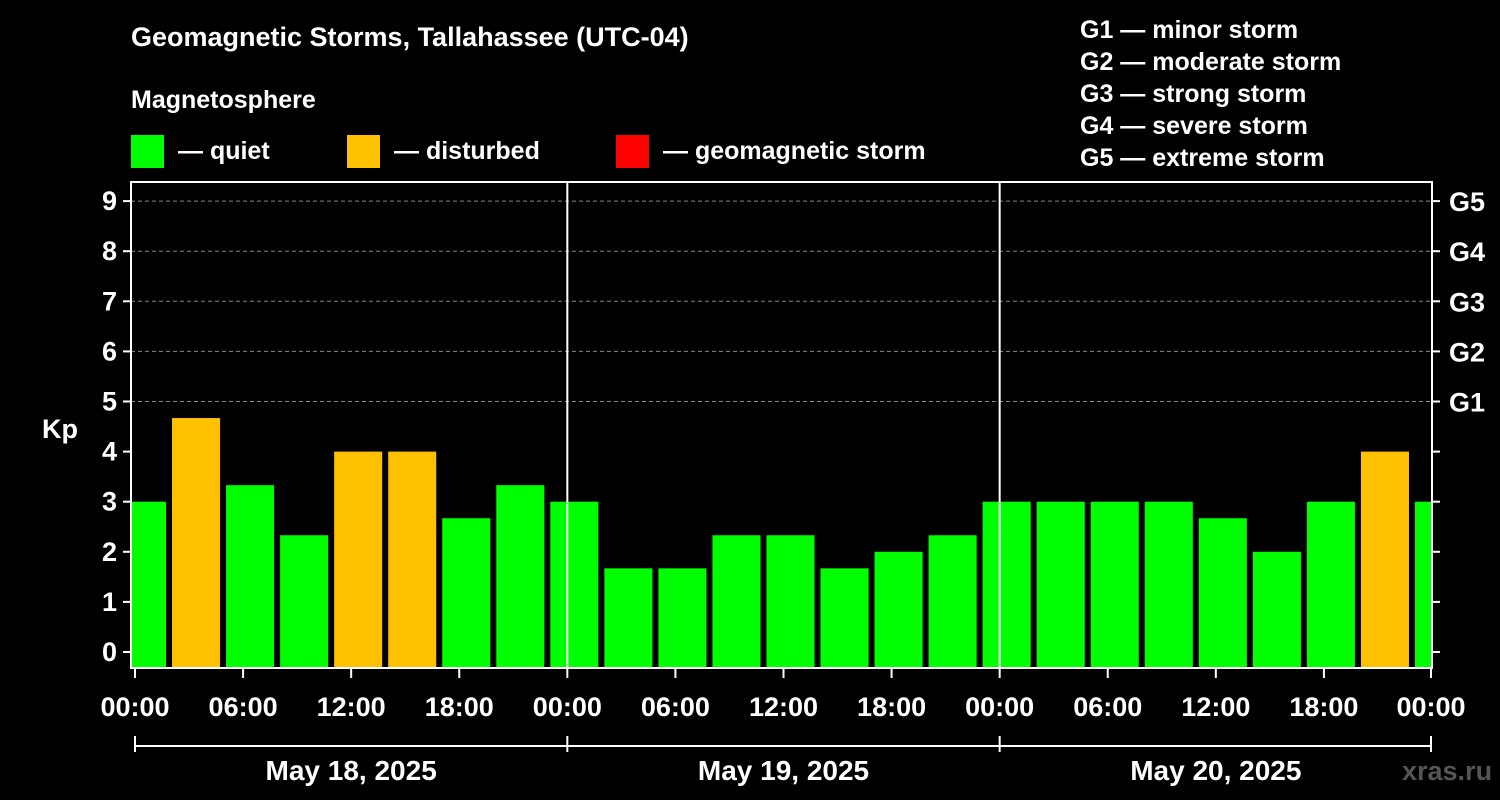 This screenshot has width=1500, height=800. Describe the element at coordinates (109, 452) in the screenshot. I see `y-tick-label: 4` at that location.